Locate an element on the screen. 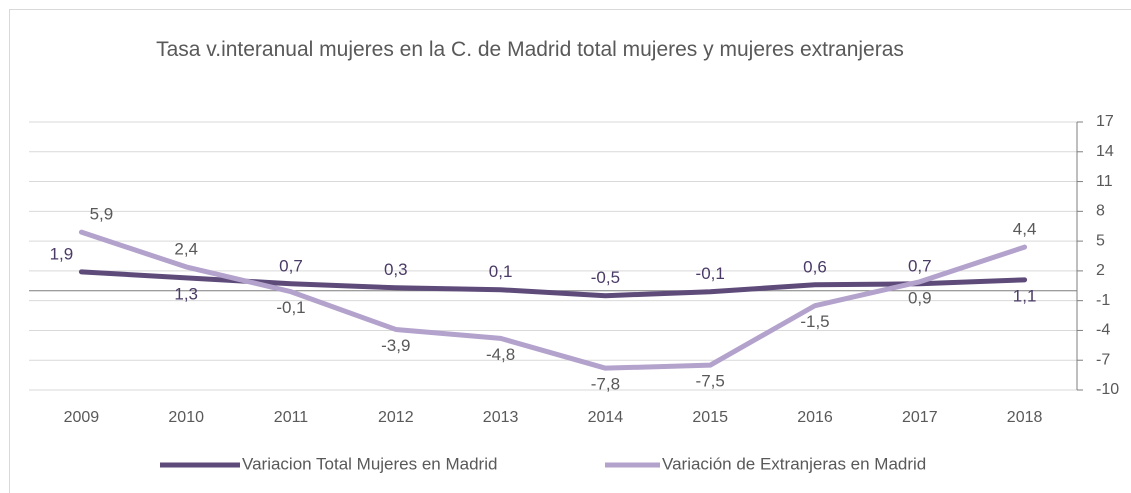 The width and height of the screenshot is (1131, 493). data-label: 1,3 is located at coordinates (186, 293).